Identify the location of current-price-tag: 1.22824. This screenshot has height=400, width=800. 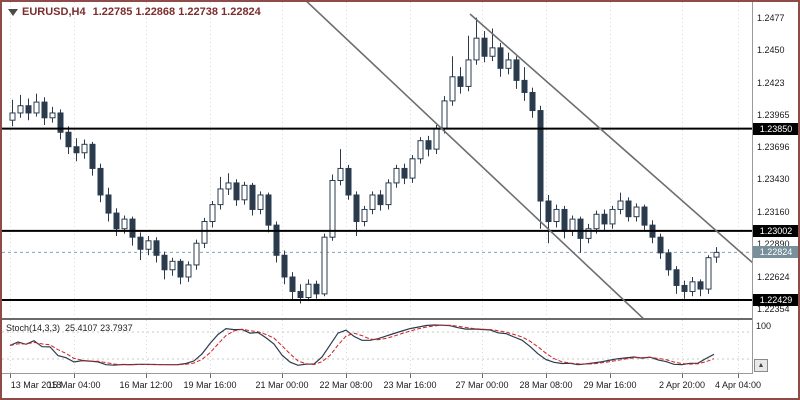
(775, 252).